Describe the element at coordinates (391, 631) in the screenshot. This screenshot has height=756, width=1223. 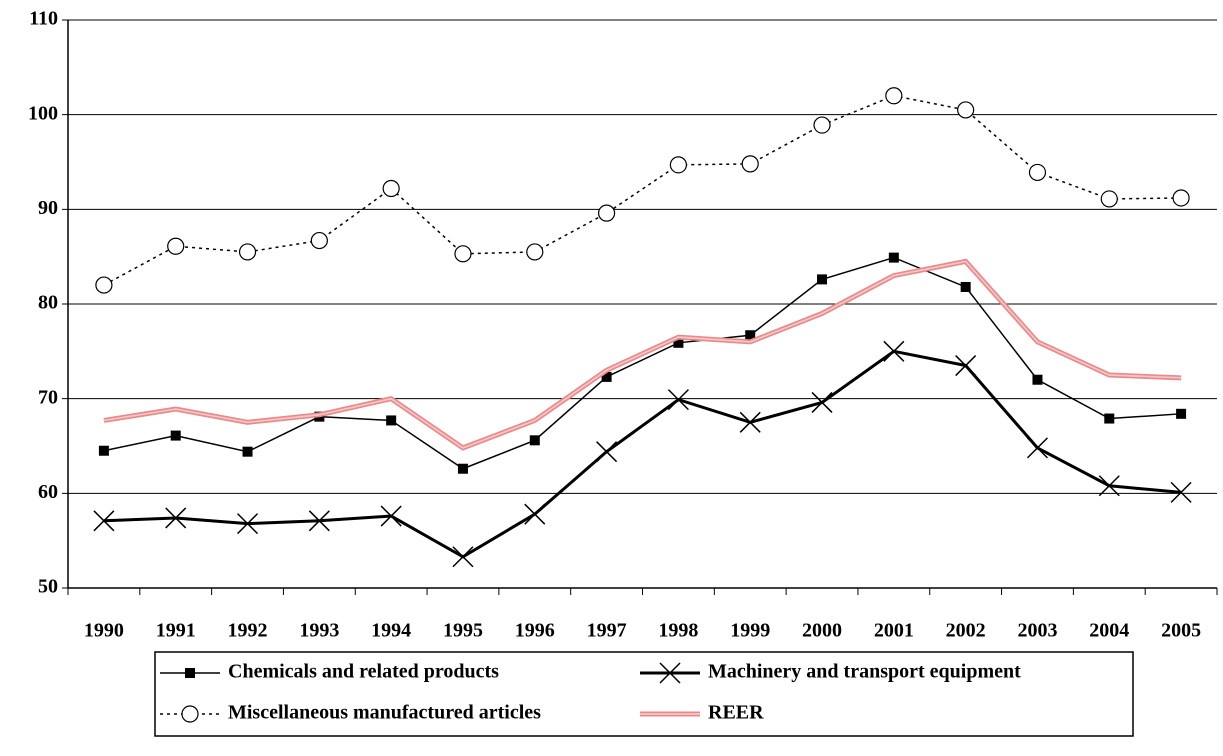
I see `x-tick-label: 1994` at that location.